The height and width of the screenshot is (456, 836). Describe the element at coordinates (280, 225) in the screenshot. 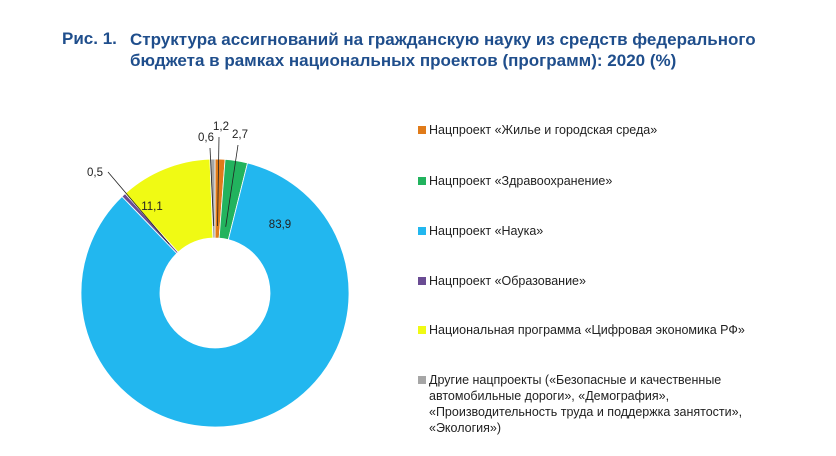

I see `data-label: 83,9` at that location.